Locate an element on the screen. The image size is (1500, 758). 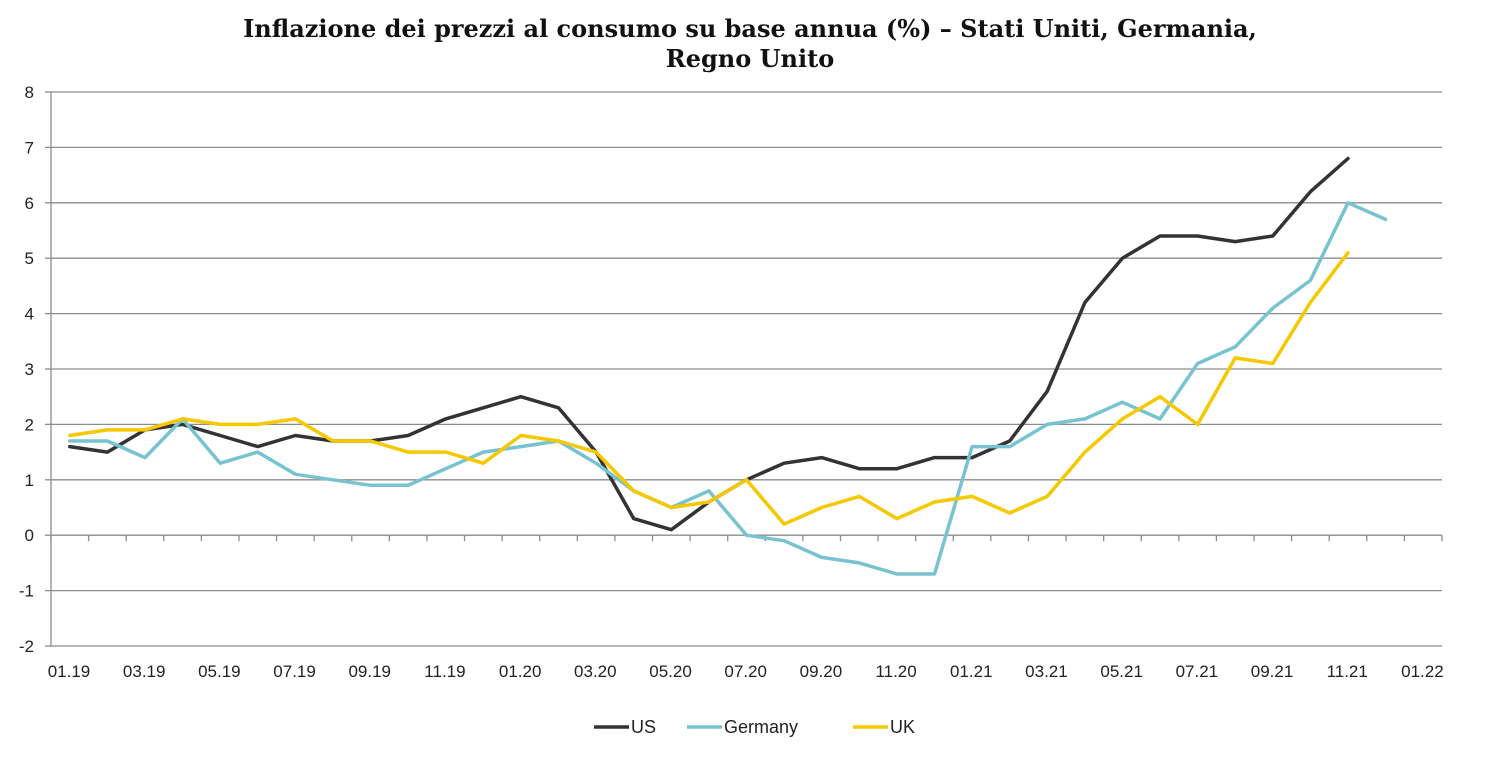
x-tick-label: 01.21 is located at coordinates (971, 671).